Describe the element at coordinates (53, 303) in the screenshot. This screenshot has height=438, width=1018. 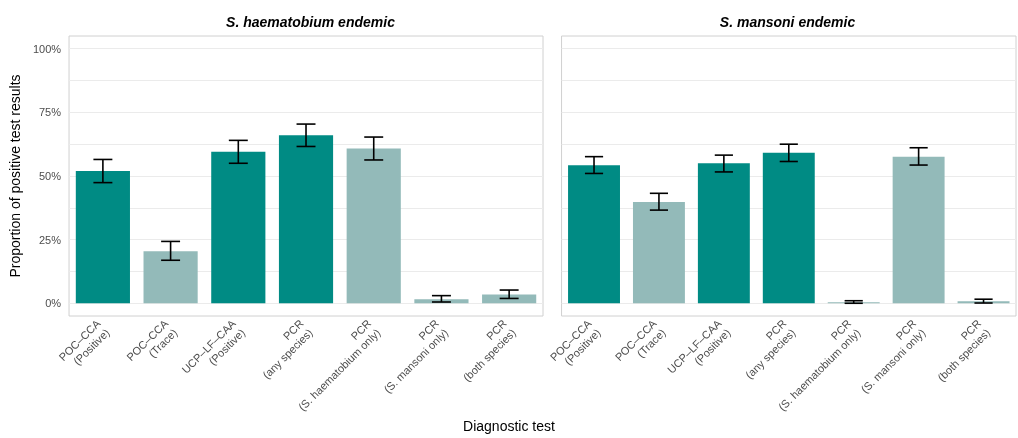
I see `y-tick-label: 0%` at that location.